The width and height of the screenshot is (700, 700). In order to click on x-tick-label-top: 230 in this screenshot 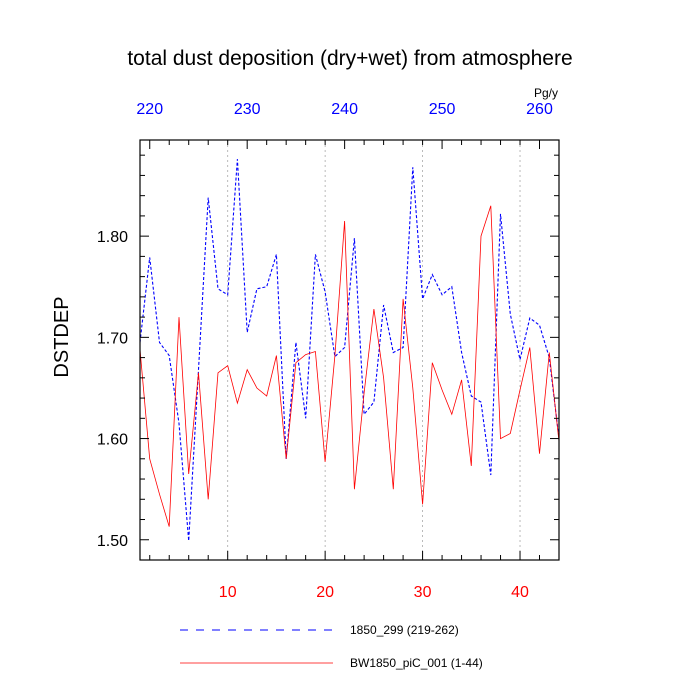, I will do `click(247, 109)`.